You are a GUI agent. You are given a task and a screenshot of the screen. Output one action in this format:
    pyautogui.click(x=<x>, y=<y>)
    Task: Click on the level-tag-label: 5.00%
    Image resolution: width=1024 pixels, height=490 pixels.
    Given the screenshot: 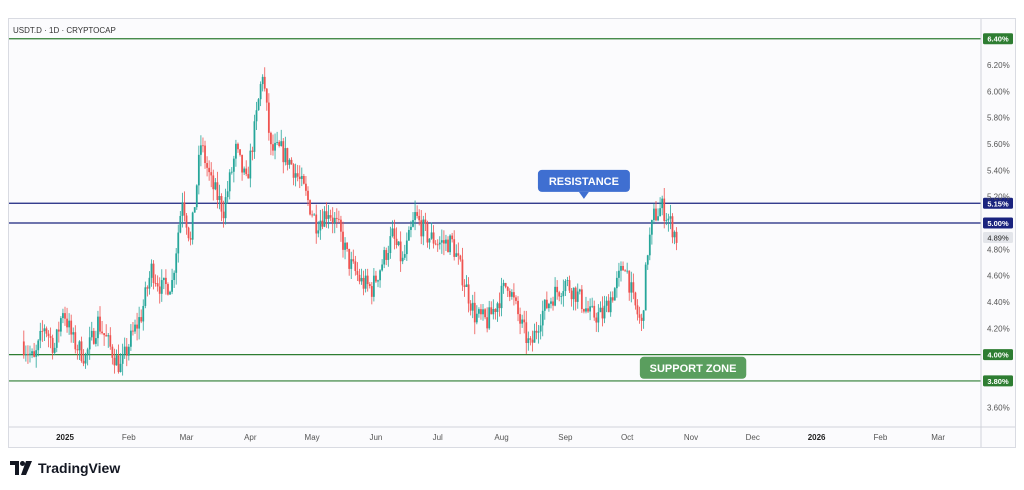 What is the action you would take?
    pyautogui.click(x=998, y=223)
    